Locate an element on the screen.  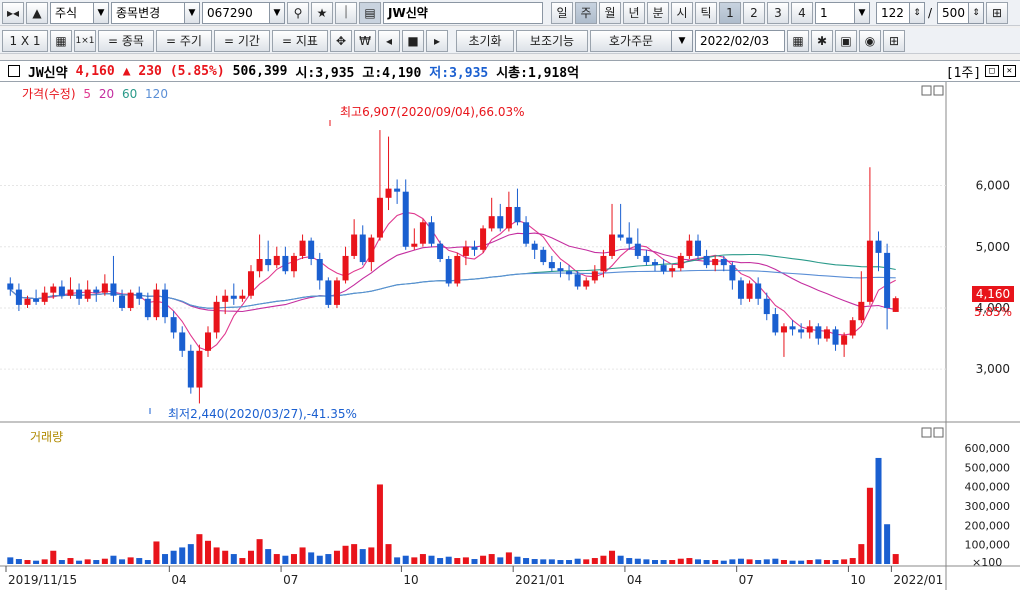
market-select: 주식 is located at coordinates (72, 12).